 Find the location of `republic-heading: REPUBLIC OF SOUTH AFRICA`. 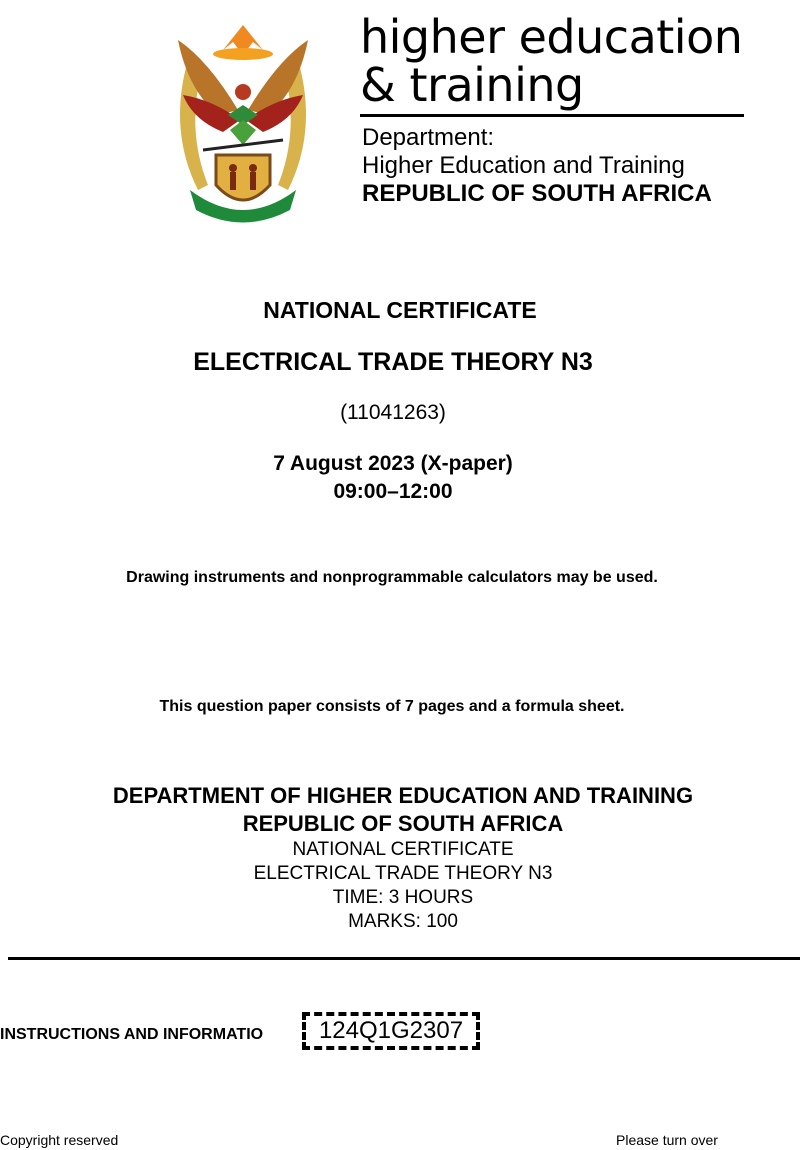

republic-heading: REPUBLIC OF SOUTH AFRICA is located at coordinates (403, 823).